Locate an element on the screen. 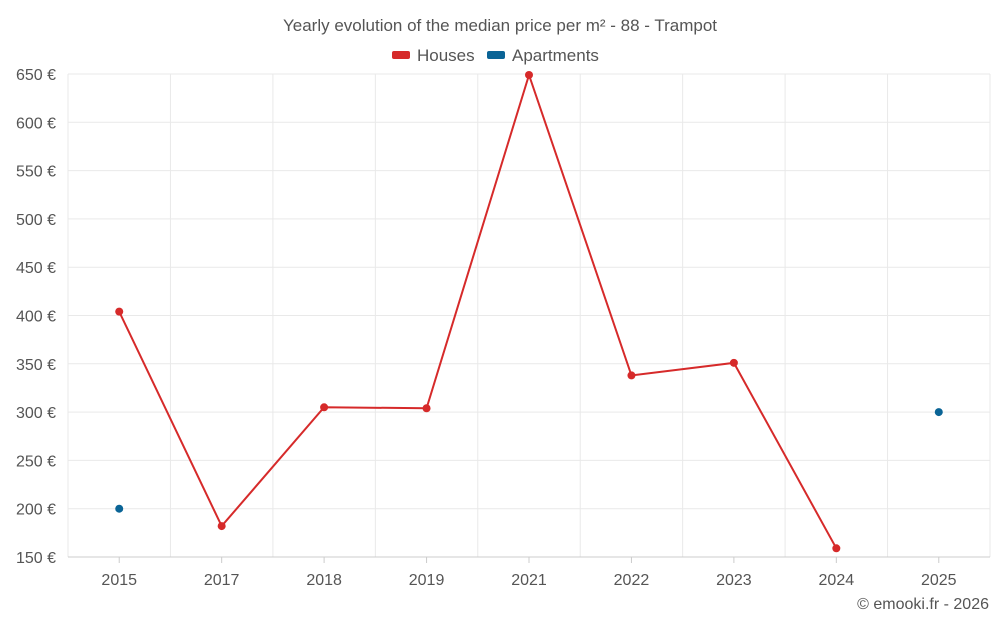 This screenshot has height=625, width=1000. x-tick-label: 2018 is located at coordinates (324, 580).